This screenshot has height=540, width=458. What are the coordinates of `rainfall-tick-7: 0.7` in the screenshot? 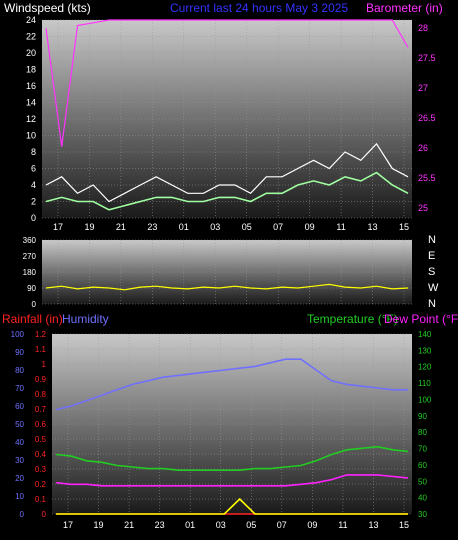 It's located at (41, 409).